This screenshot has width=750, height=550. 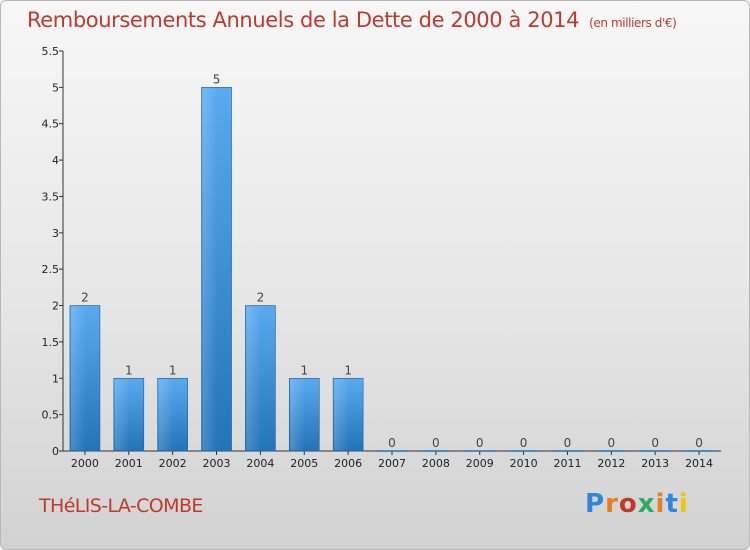 What do you see at coordinates (55, 306) in the screenshot?
I see `y-tick-label: 2` at bounding box center [55, 306].